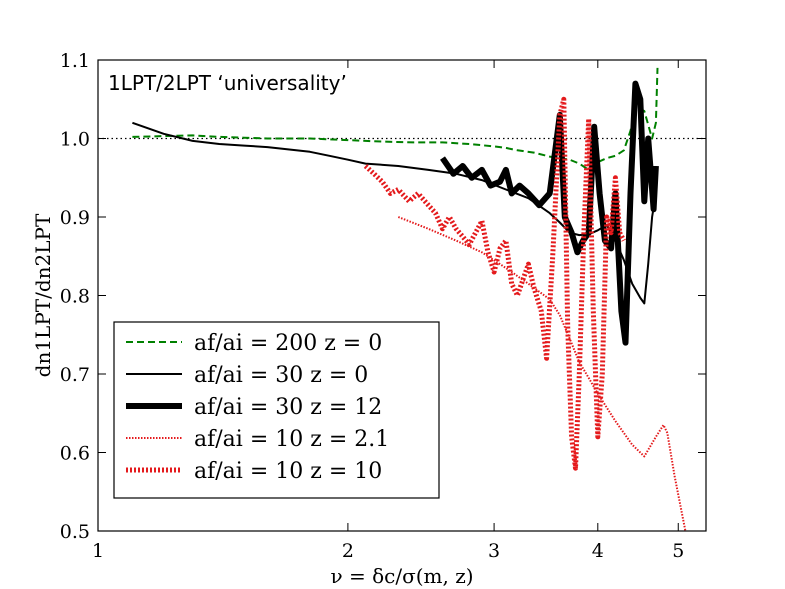 The width and height of the screenshot is (785, 589). I want to click on y-tick-label: 0.7, so click(75, 375).